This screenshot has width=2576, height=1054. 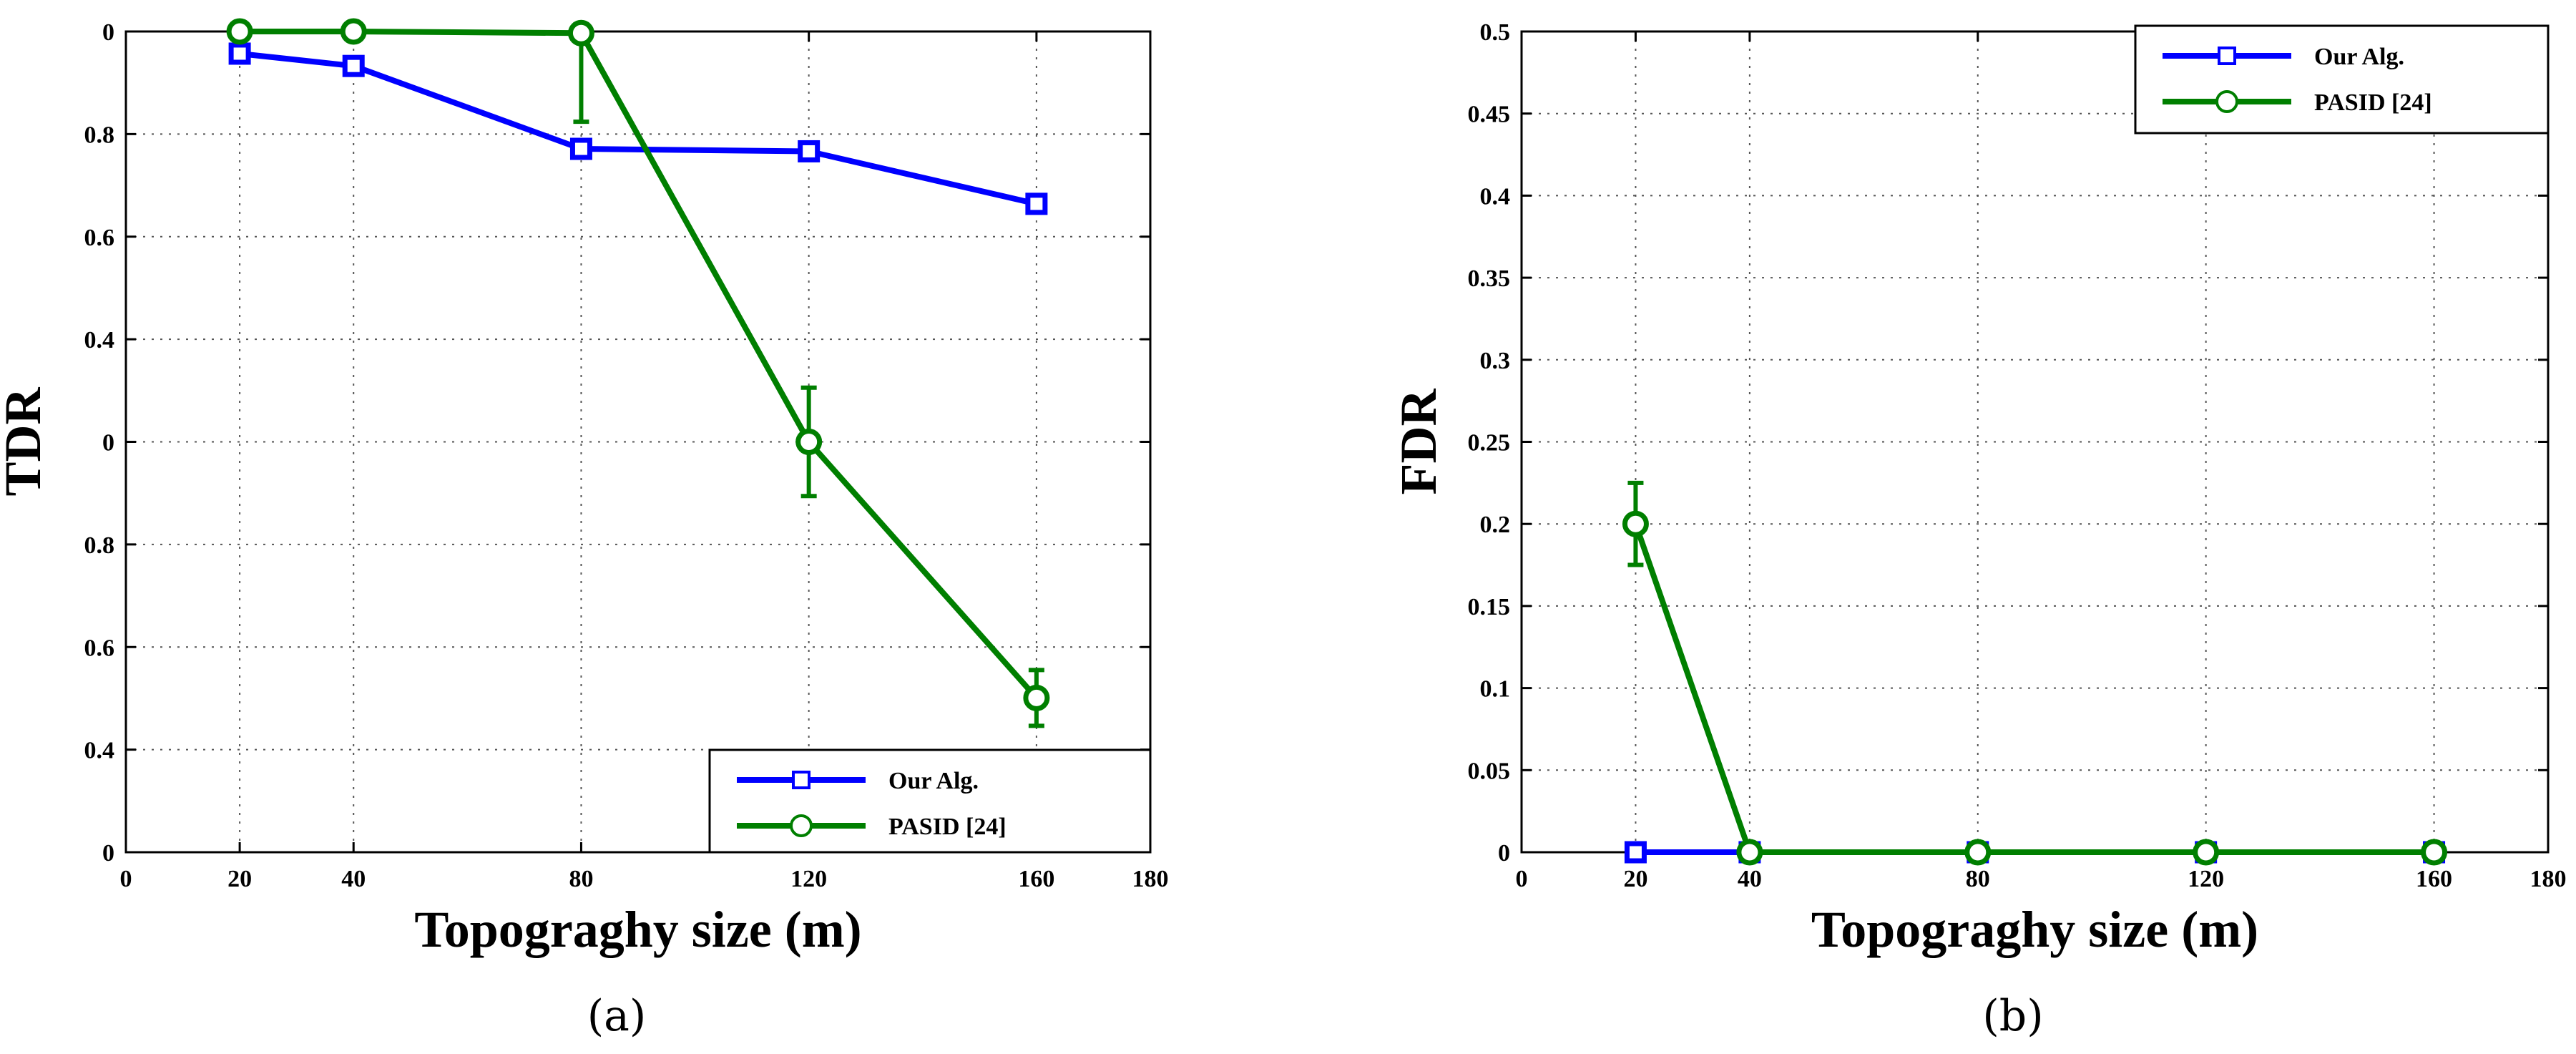 What do you see at coordinates (617, 1016) in the screenshot?
I see `panel-caption: (a)` at bounding box center [617, 1016].